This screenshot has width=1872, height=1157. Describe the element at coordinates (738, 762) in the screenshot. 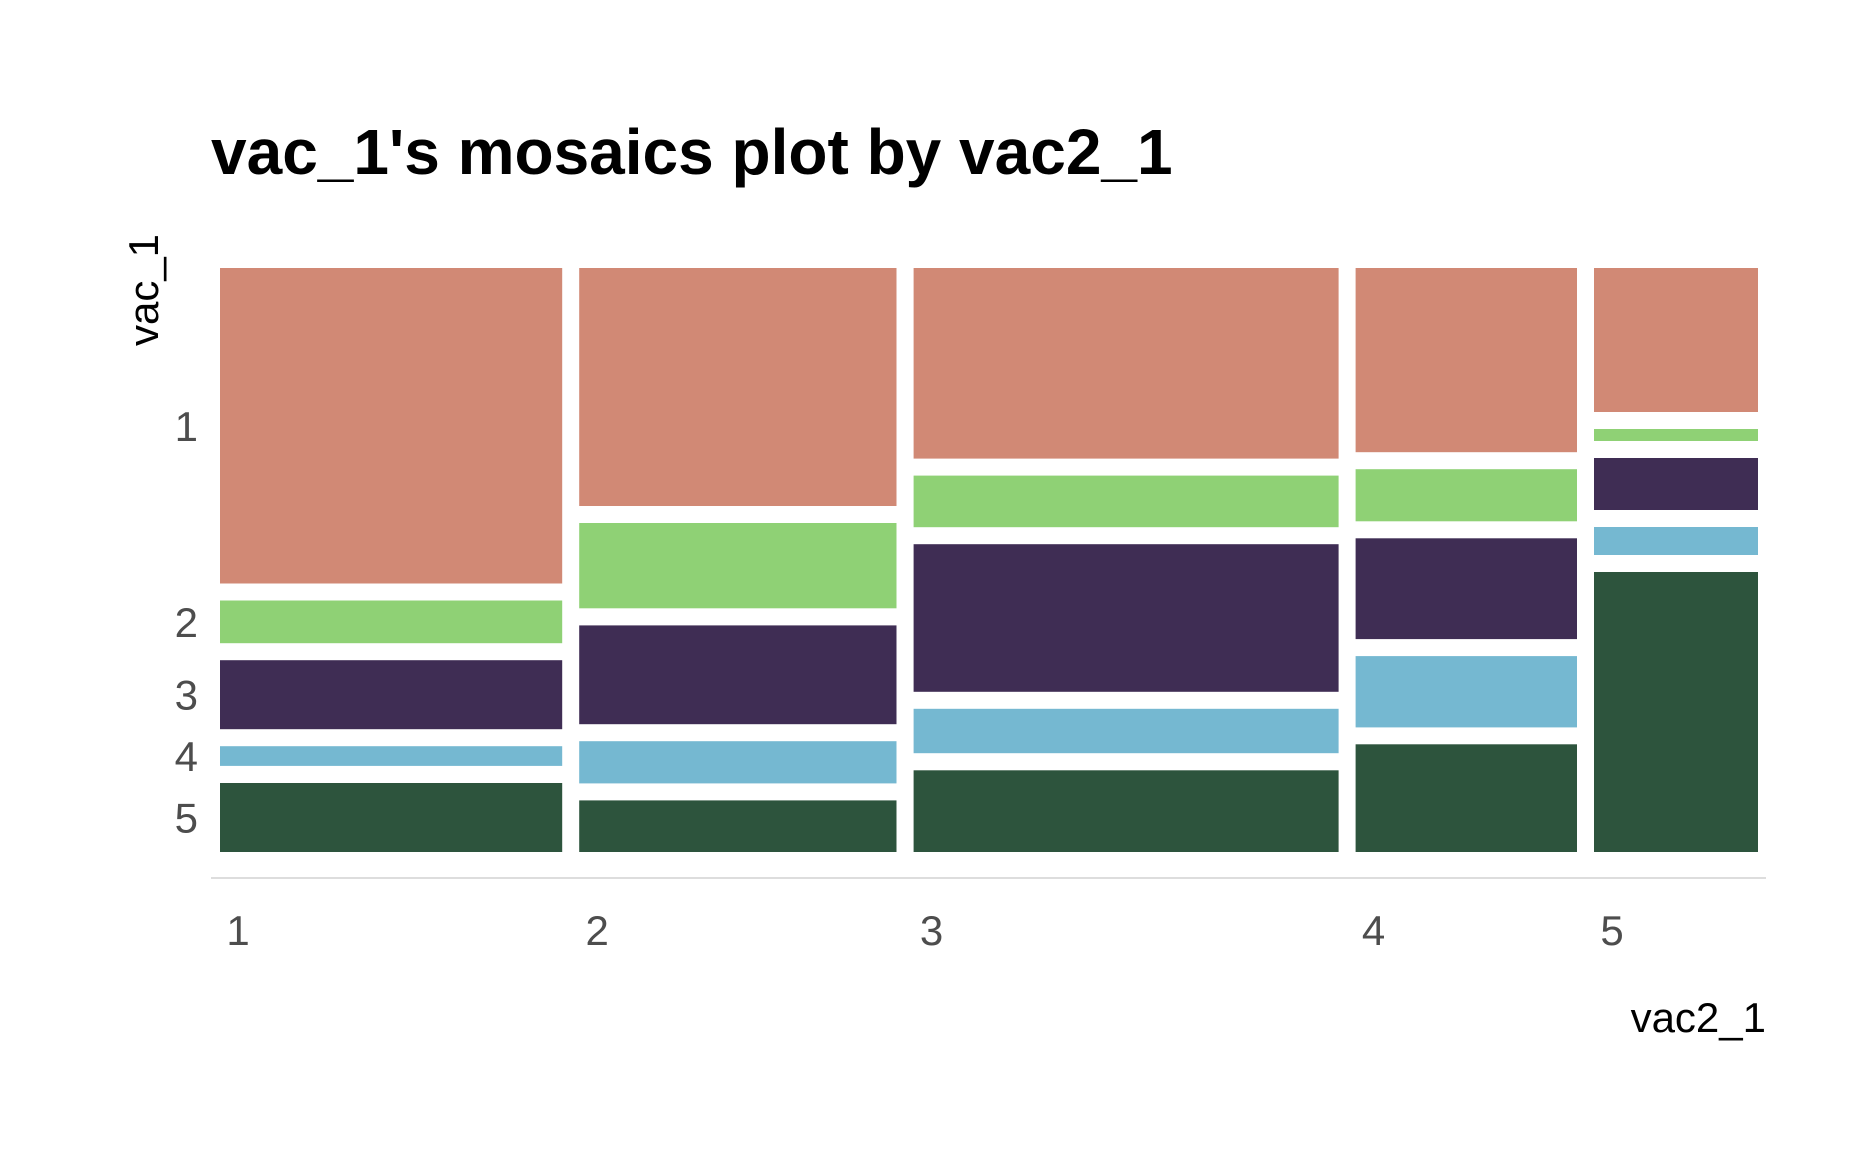

I see `mosaic-tile-x2-y4` at that location.